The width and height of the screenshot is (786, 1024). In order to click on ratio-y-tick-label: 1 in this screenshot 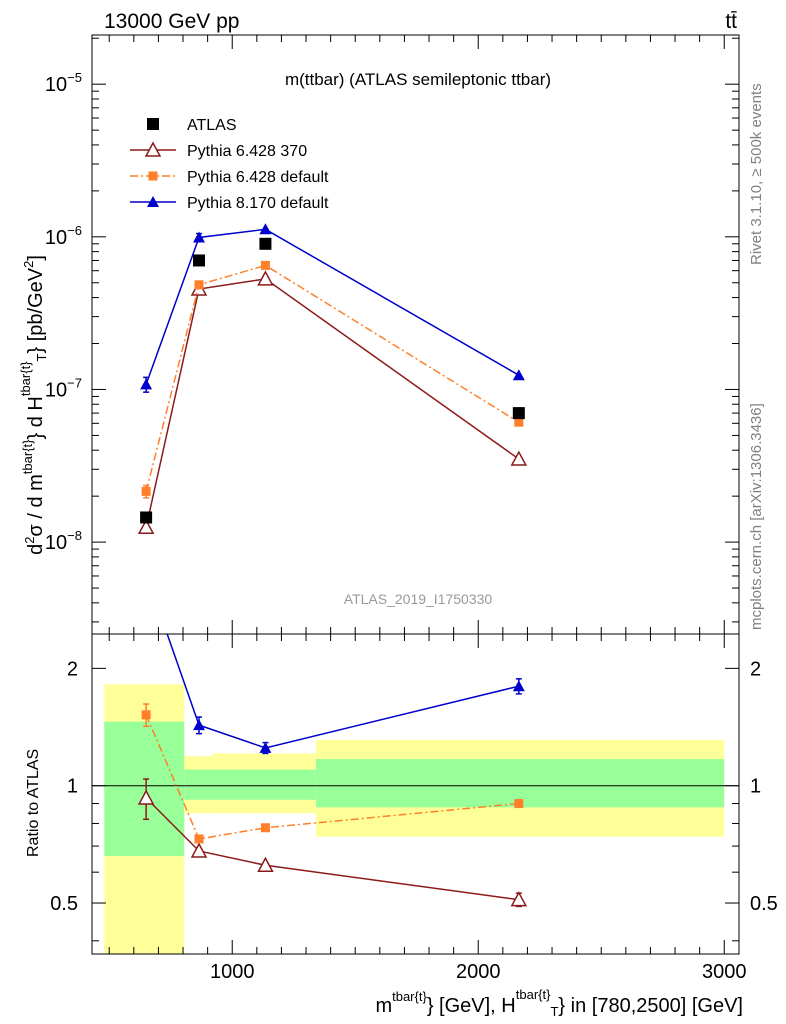, I will do `click(72, 787)`.